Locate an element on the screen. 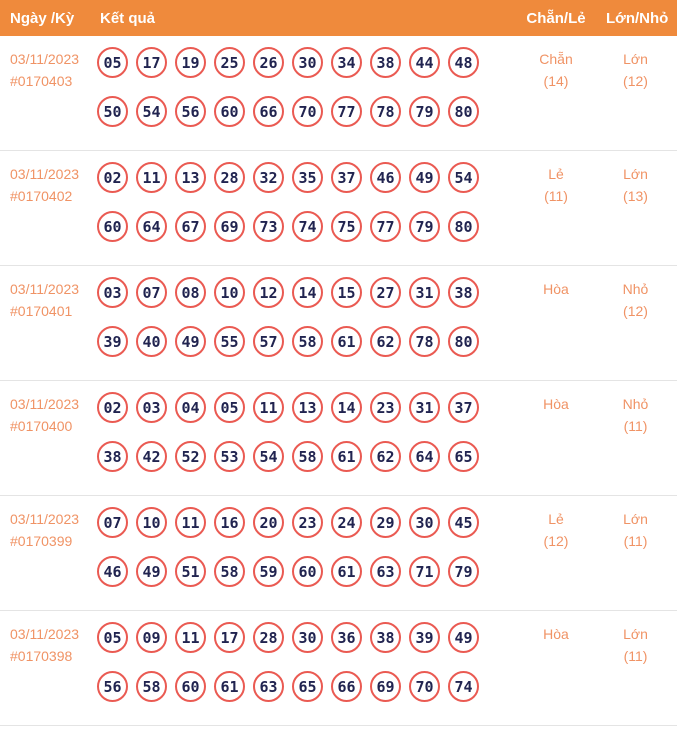  lottery-number-ball: 79 is located at coordinates (424, 111).